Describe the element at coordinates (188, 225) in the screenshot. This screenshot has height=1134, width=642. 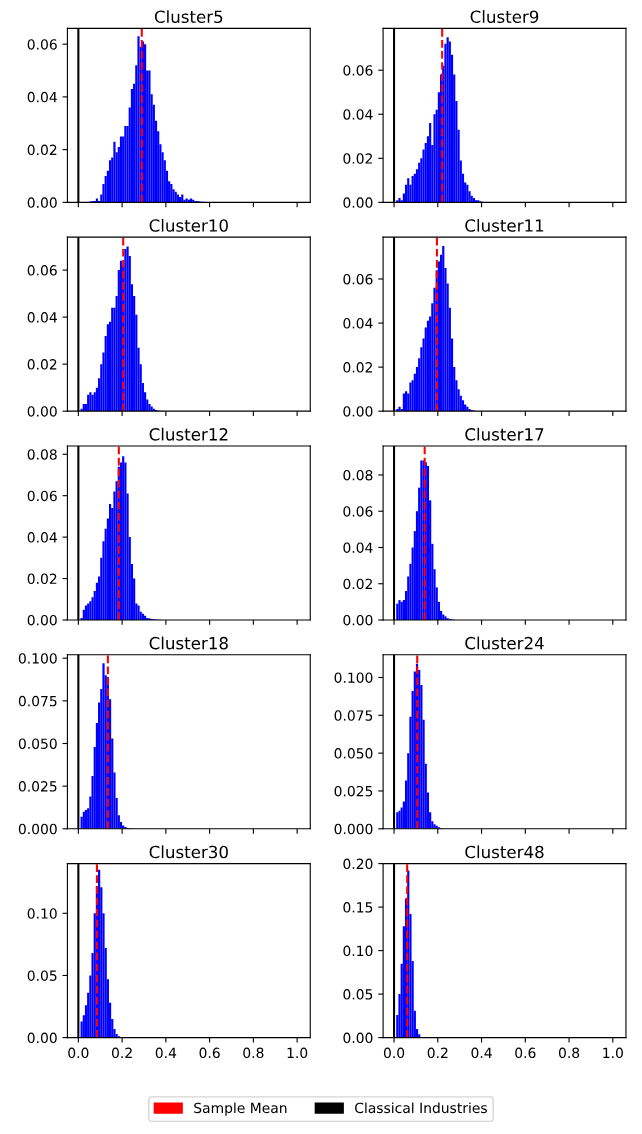
I see `chart-title: Cluster10` at that location.